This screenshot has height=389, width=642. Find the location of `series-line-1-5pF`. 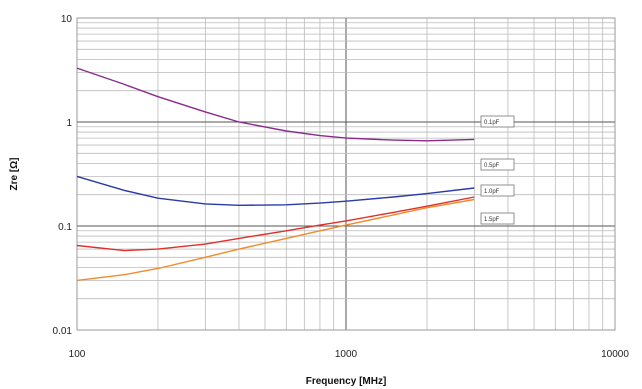

series-line-1-5pF is located at coordinates (275, 240).